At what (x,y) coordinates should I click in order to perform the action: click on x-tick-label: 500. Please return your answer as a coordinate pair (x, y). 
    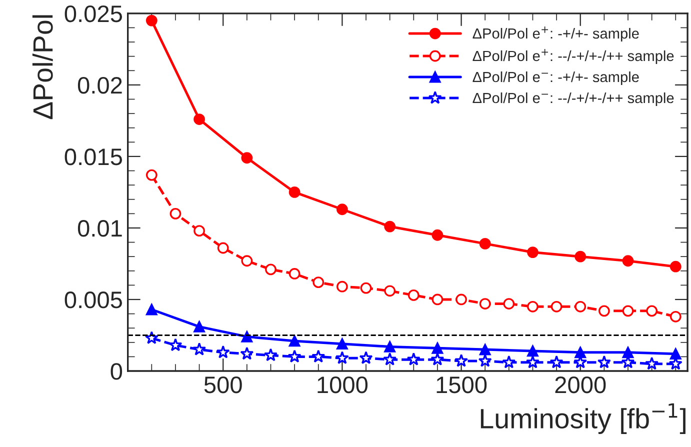
    Looking at the image, I should click on (223, 385).